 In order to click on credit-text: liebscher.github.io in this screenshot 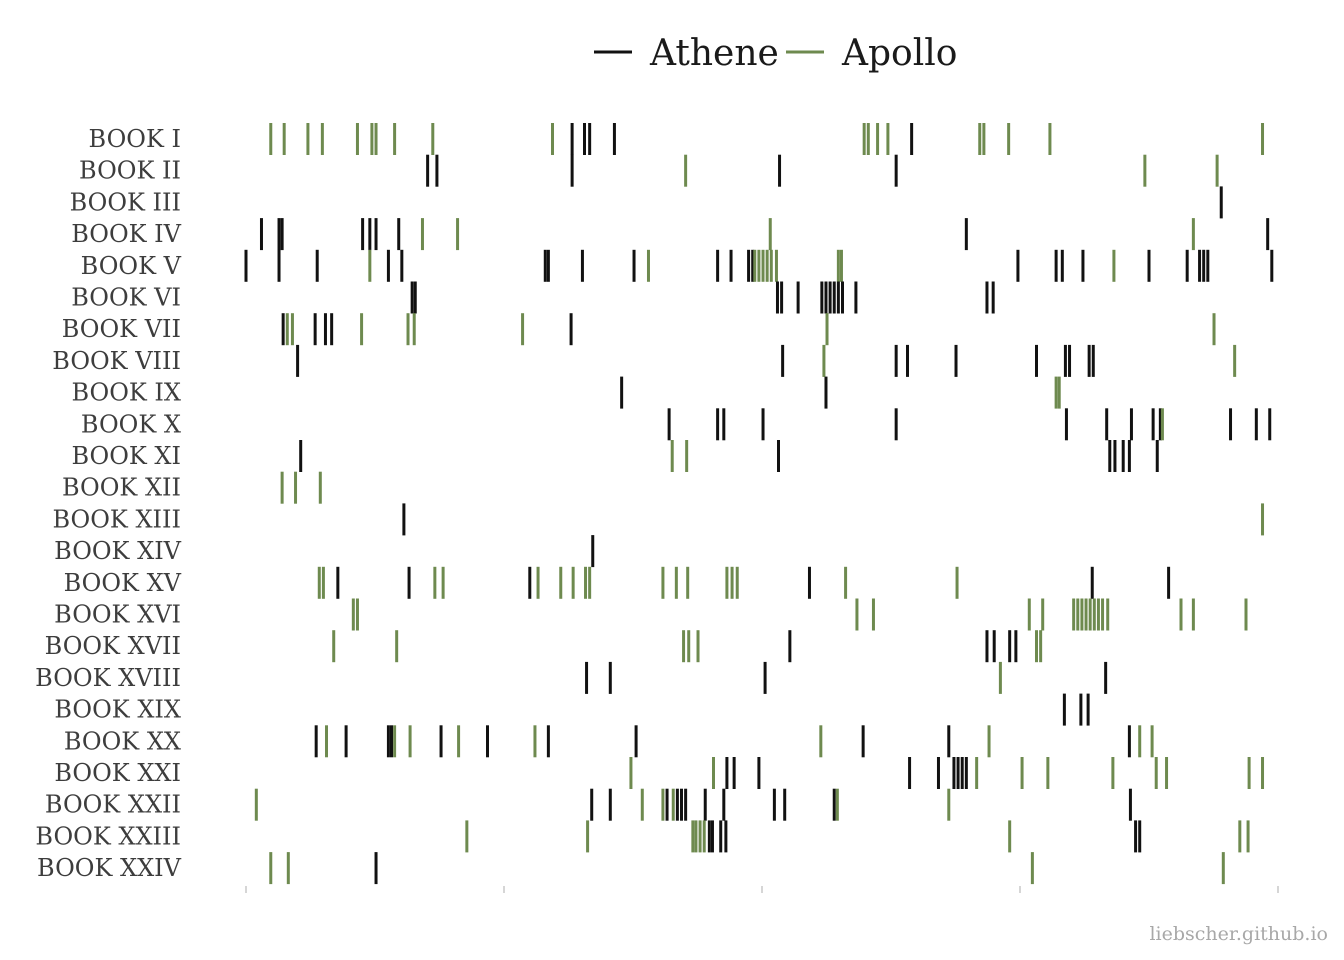, I will do `click(1238, 934)`.